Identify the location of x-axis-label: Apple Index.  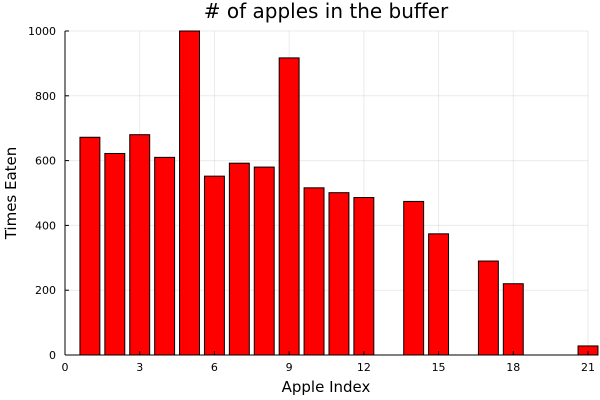
(326, 387).